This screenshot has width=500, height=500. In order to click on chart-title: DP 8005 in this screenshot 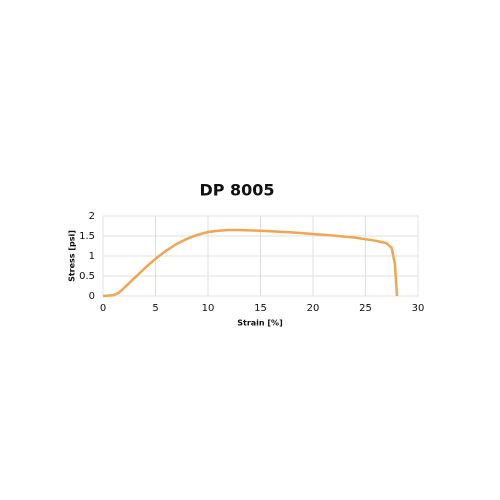, I will do `click(236, 190)`.